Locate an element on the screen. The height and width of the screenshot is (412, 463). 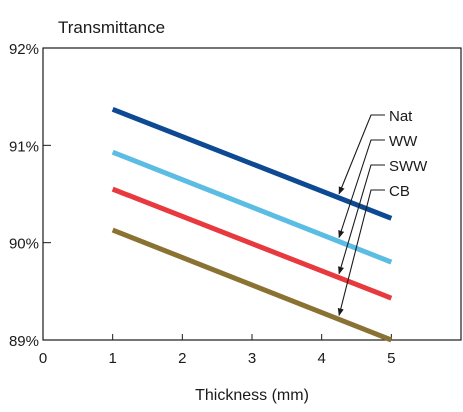
legend-leader-ww is located at coordinates (361, 189).